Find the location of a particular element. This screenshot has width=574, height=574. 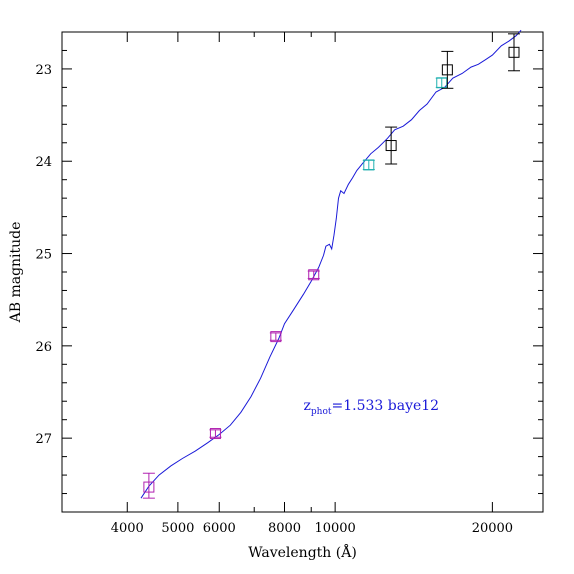

y-tick-label: 25 is located at coordinates (43, 255).